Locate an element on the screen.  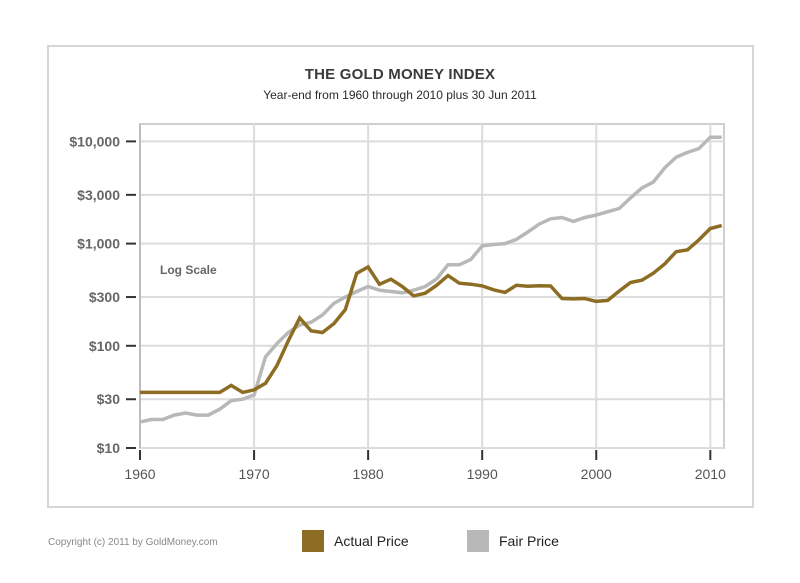
legend-label-actual: Actual Price is located at coordinates (371, 541).